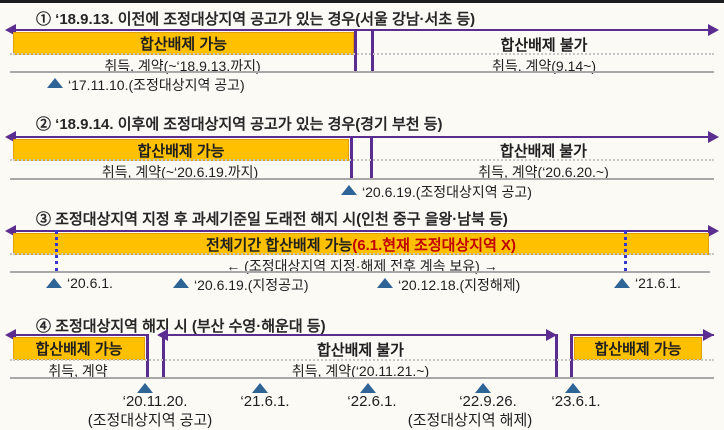 The height and width of the screenshot is (430, 724). What do you see at coordinates (642, 335) in the screenshot?
I see `section4-right-axis` at bounding box center [642, 335].